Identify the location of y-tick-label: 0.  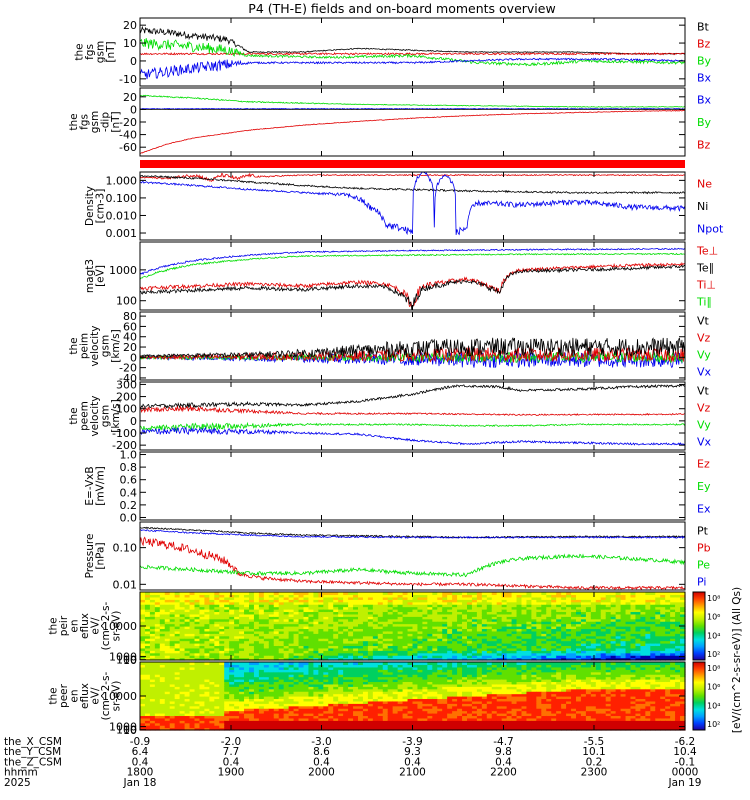
(133, 109).